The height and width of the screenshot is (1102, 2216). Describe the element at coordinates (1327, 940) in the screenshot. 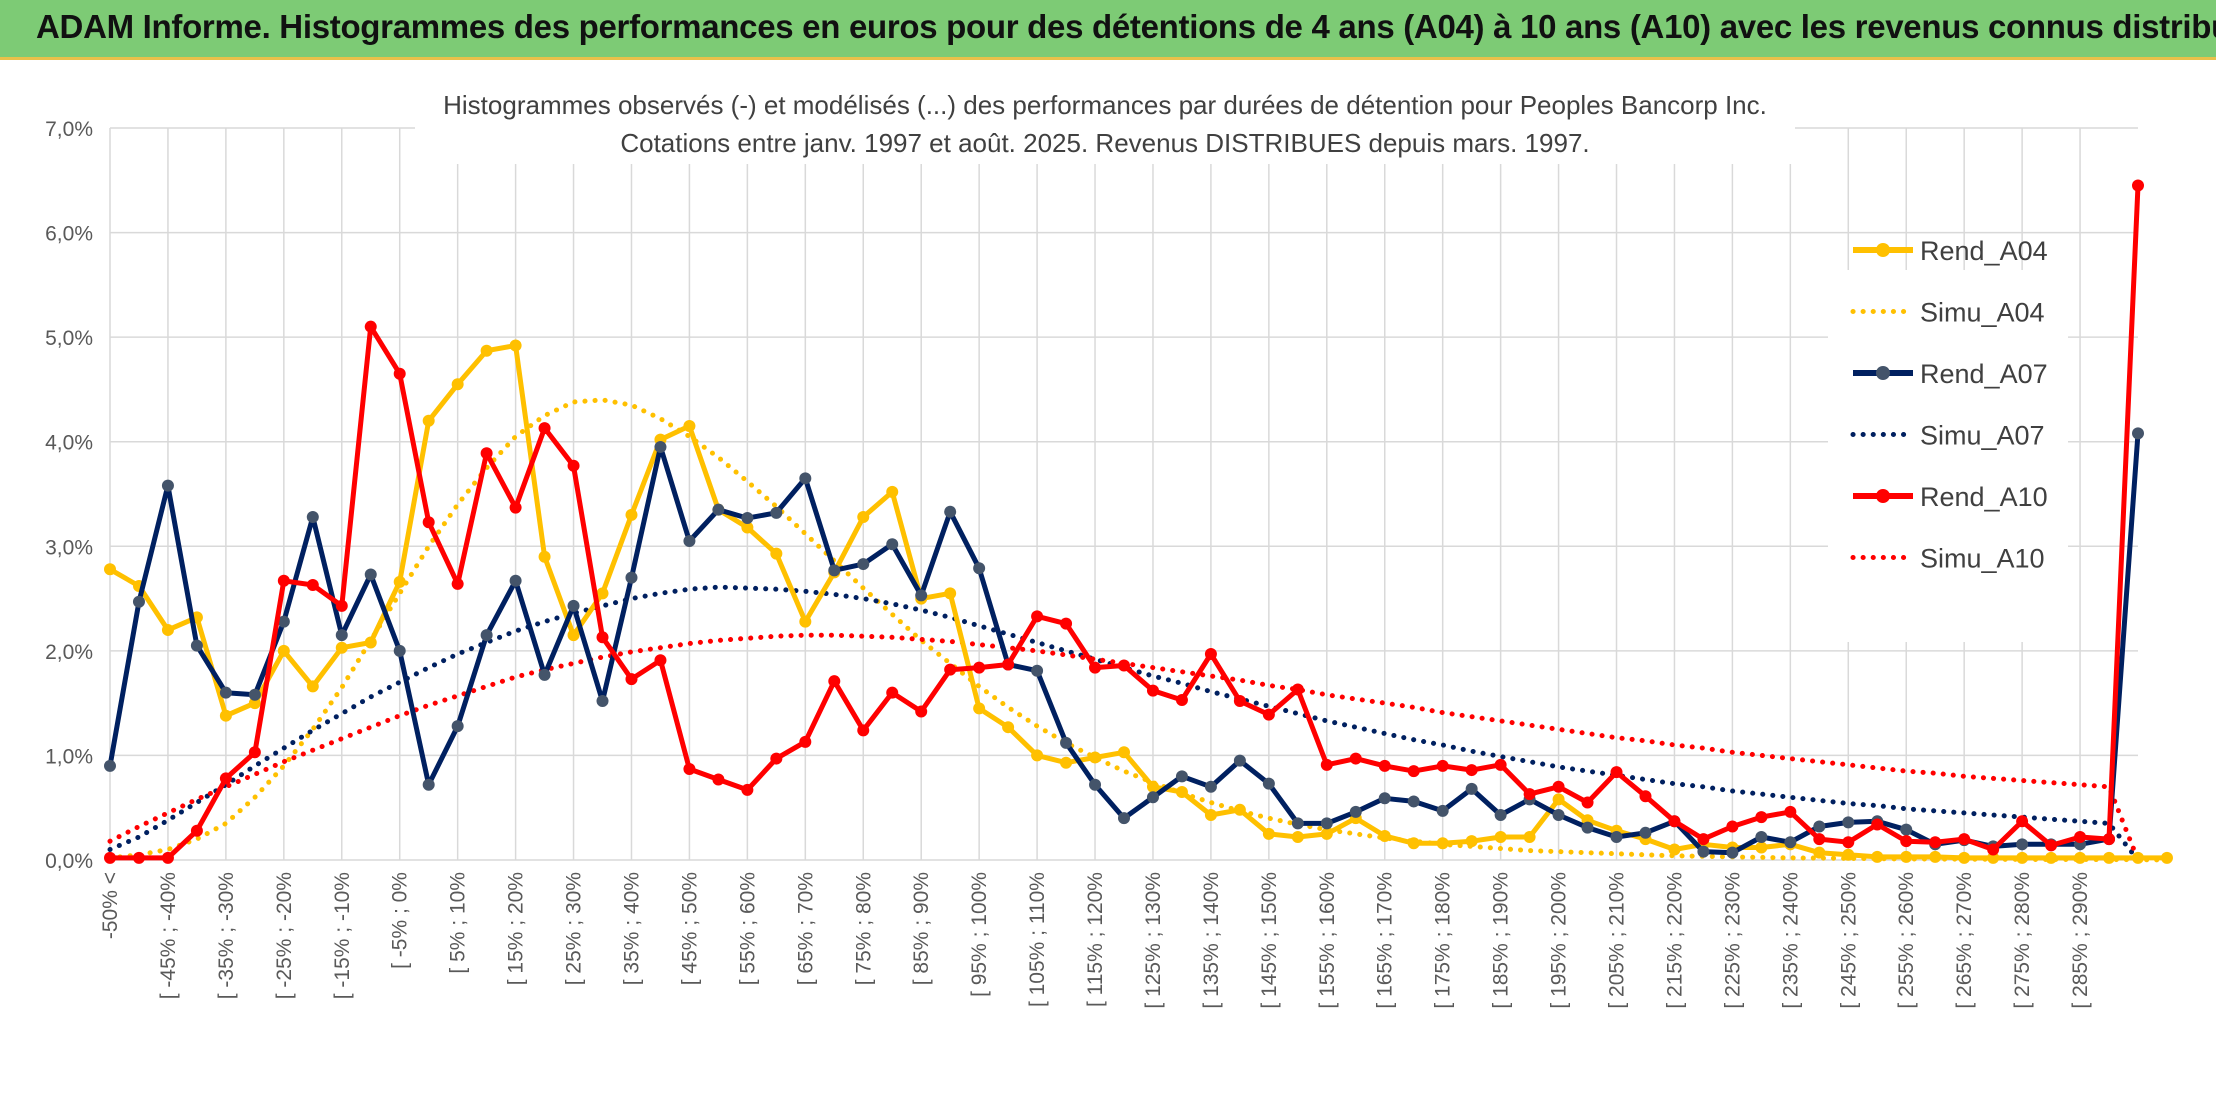

I see `x-tick-label: [ 155% ; 160%` at that location.